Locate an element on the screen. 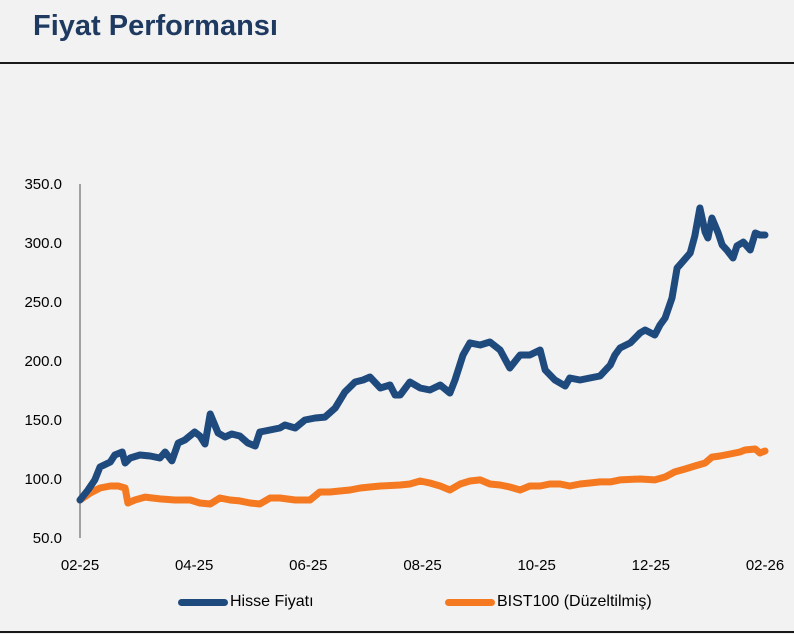  legend-swatch-blue is located at coordinates (203, 602).